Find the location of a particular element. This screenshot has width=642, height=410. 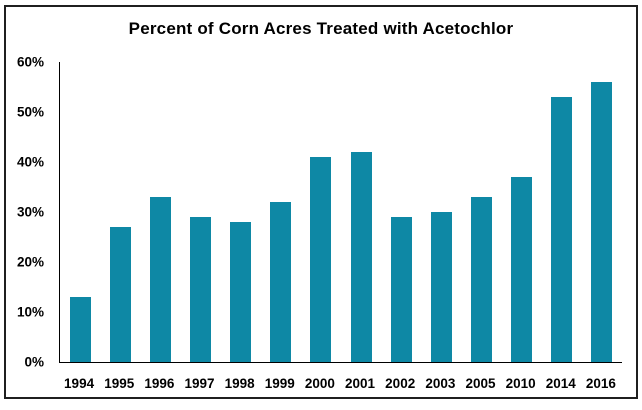

x-tick-label-2003: 2003 is located at coordinates (440, 383).